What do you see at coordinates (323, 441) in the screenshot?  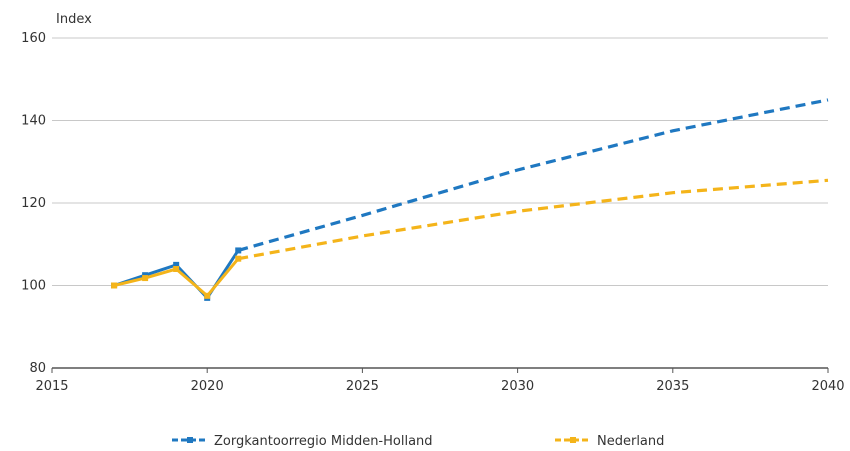 I see `legend-label-midden-holland: Zorgkantoorregio Midden-Holland` at bounding box center [323, 441].